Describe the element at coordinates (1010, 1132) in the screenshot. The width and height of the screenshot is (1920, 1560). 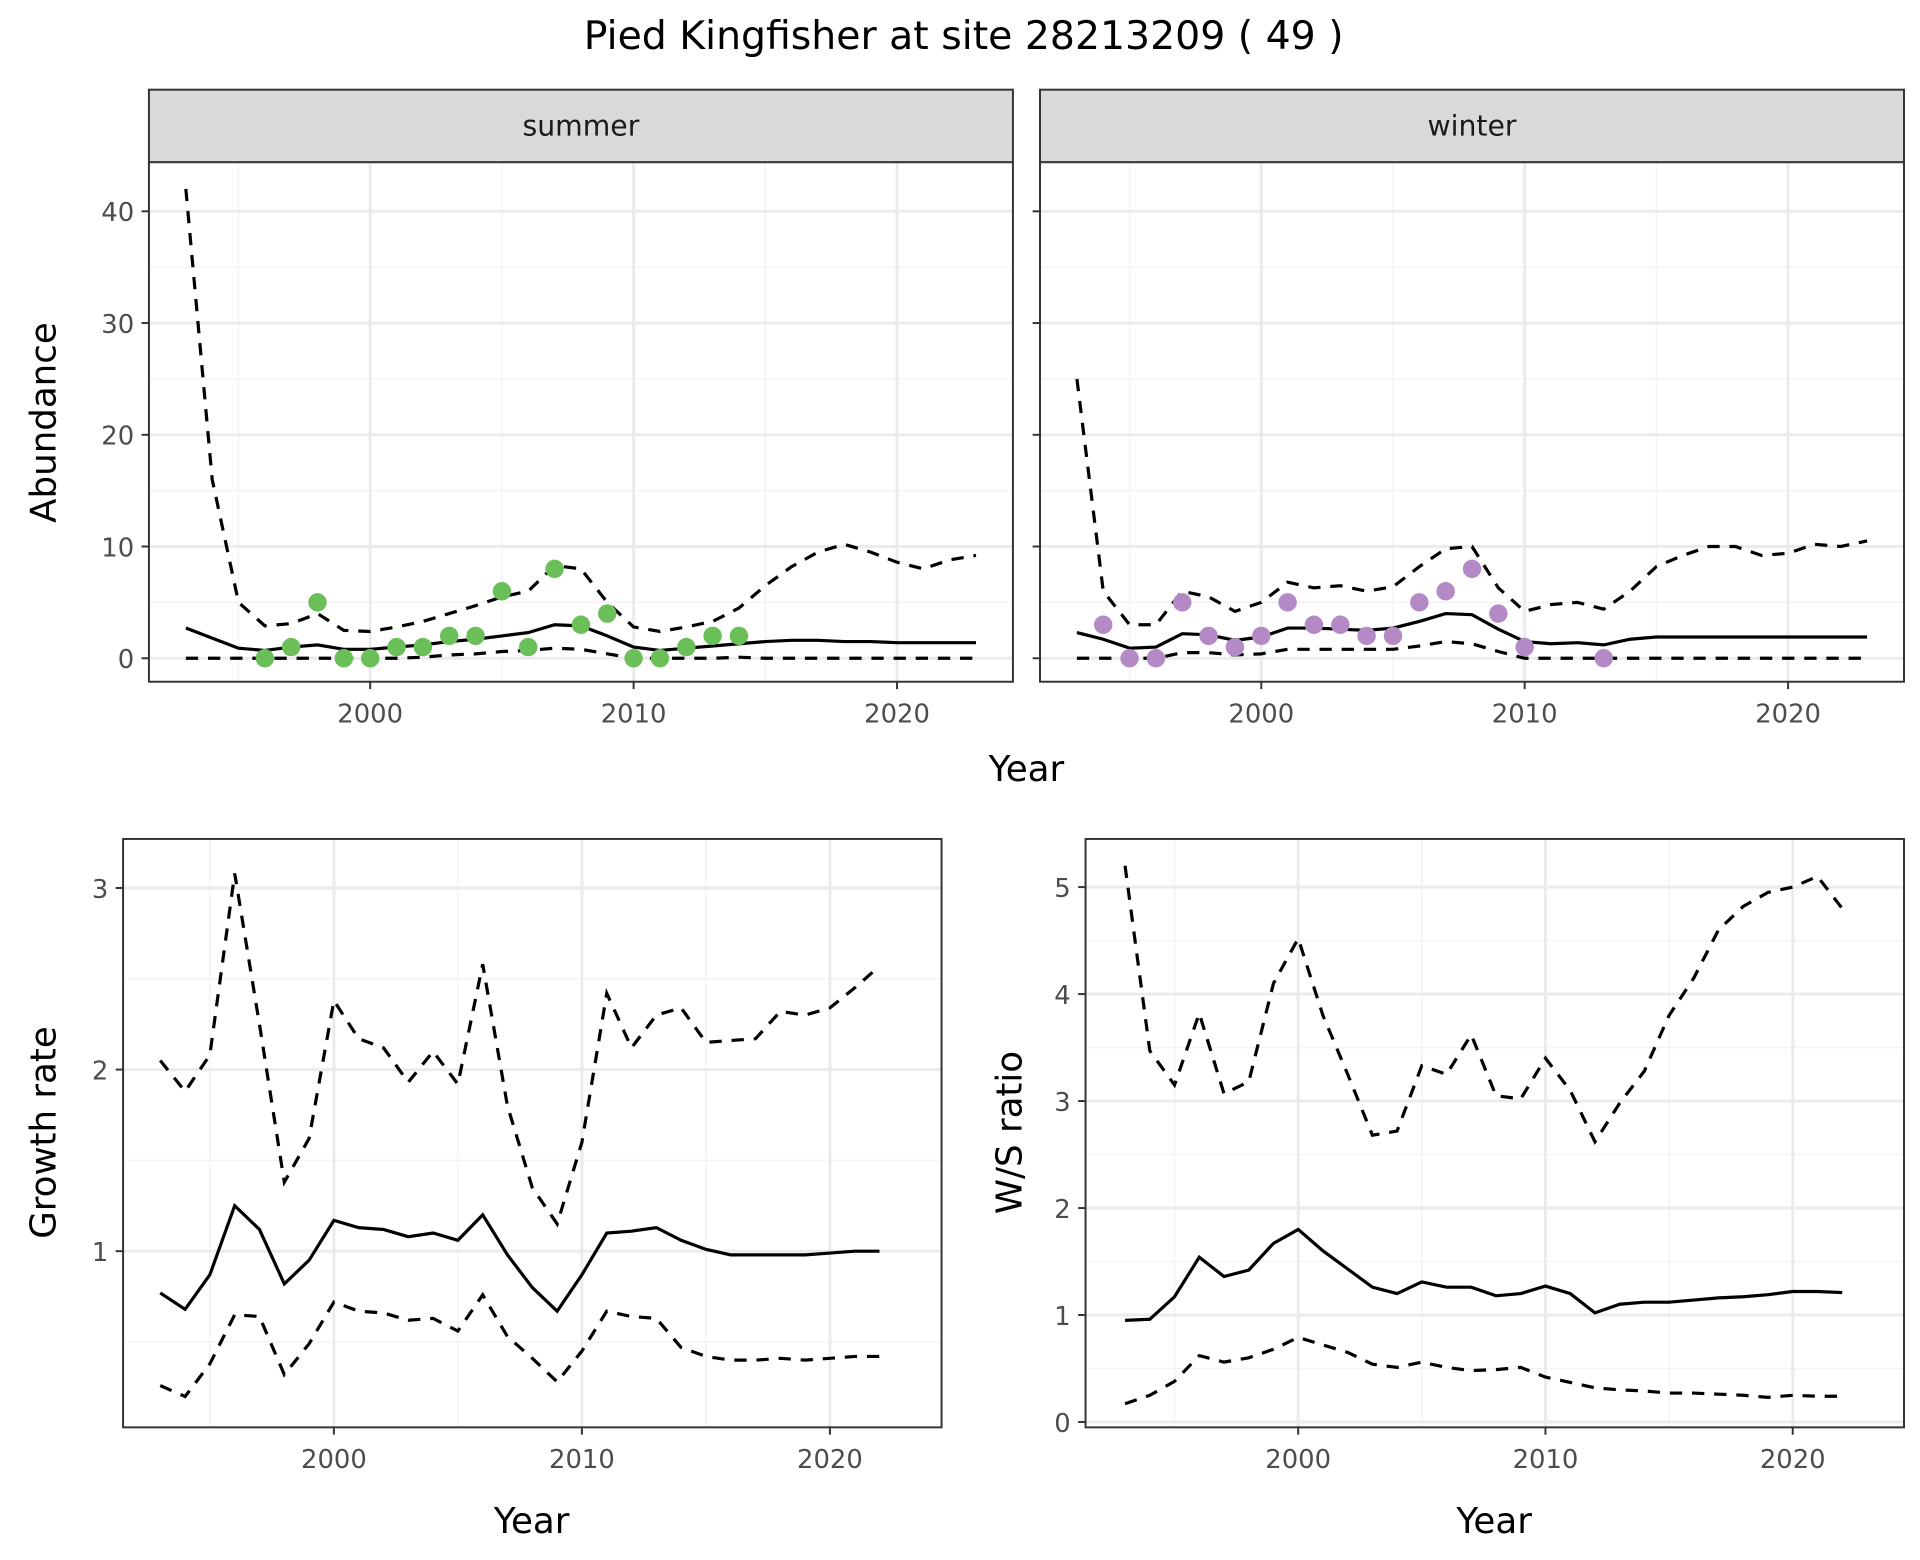
I see `y-axis-label: W/S ratio` at that location.